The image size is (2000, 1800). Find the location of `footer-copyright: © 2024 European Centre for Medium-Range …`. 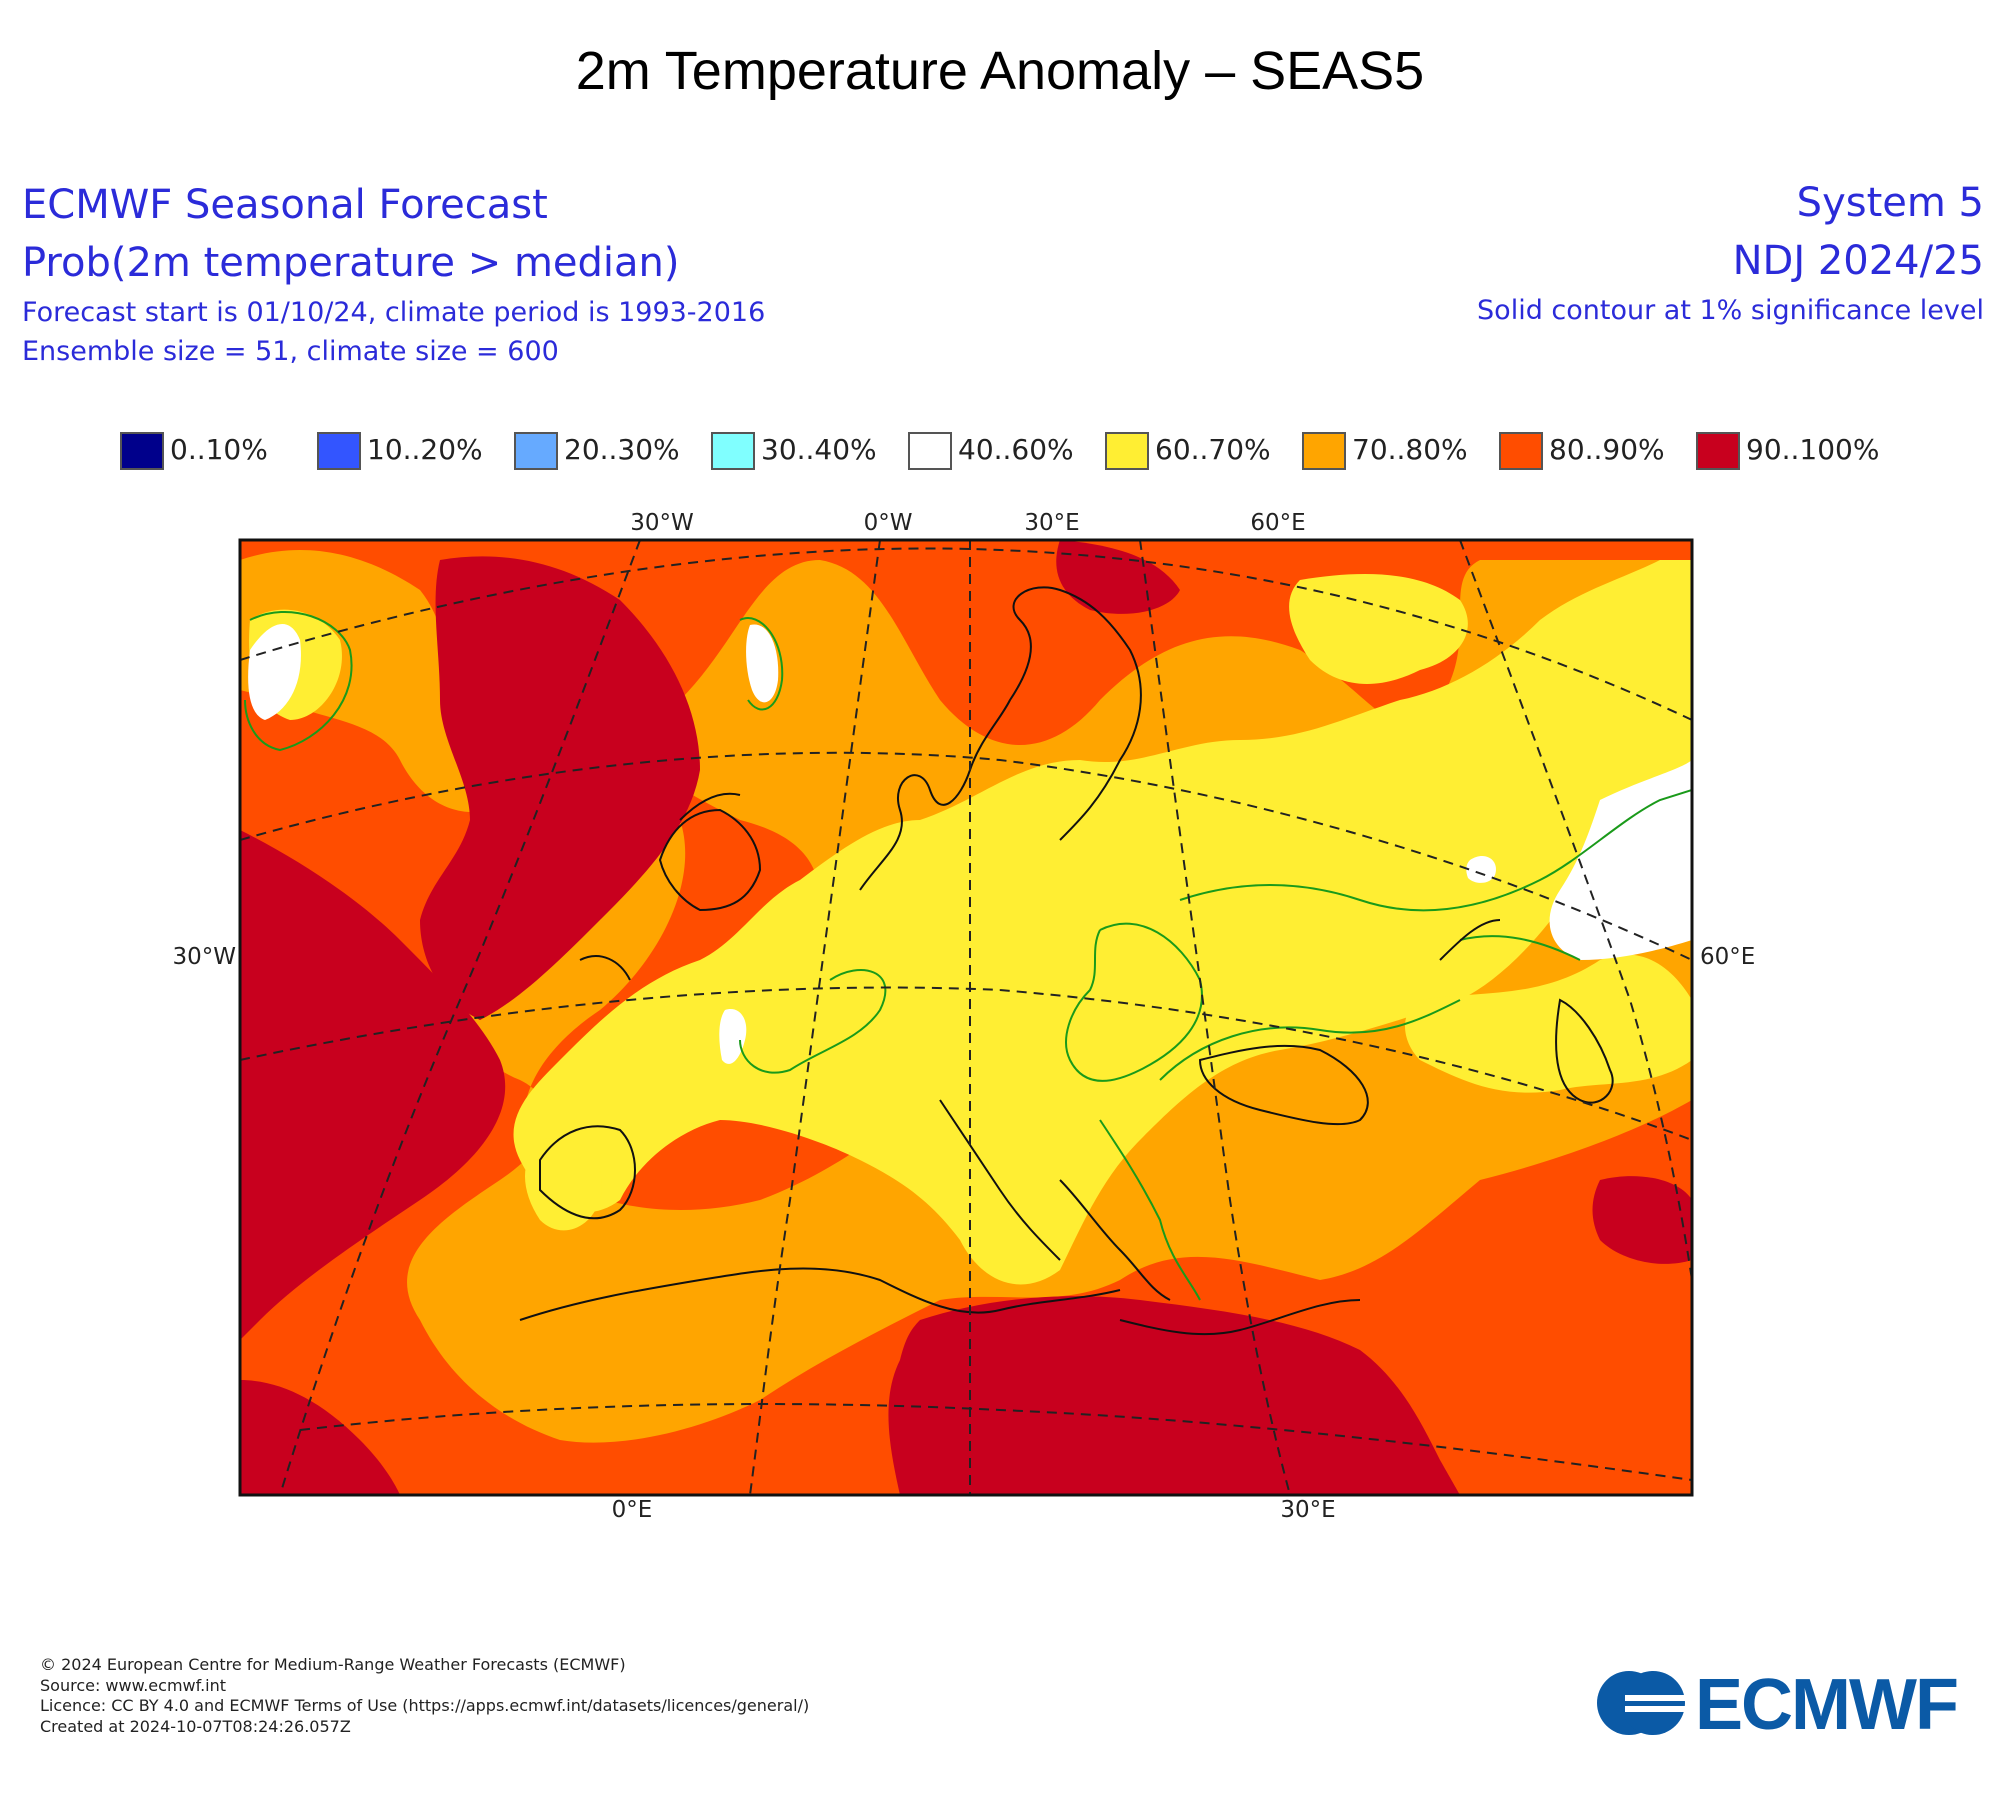

footer-copyright: © 2024 European Centre for Medium-Range … is located at coordinates (333, 1664).